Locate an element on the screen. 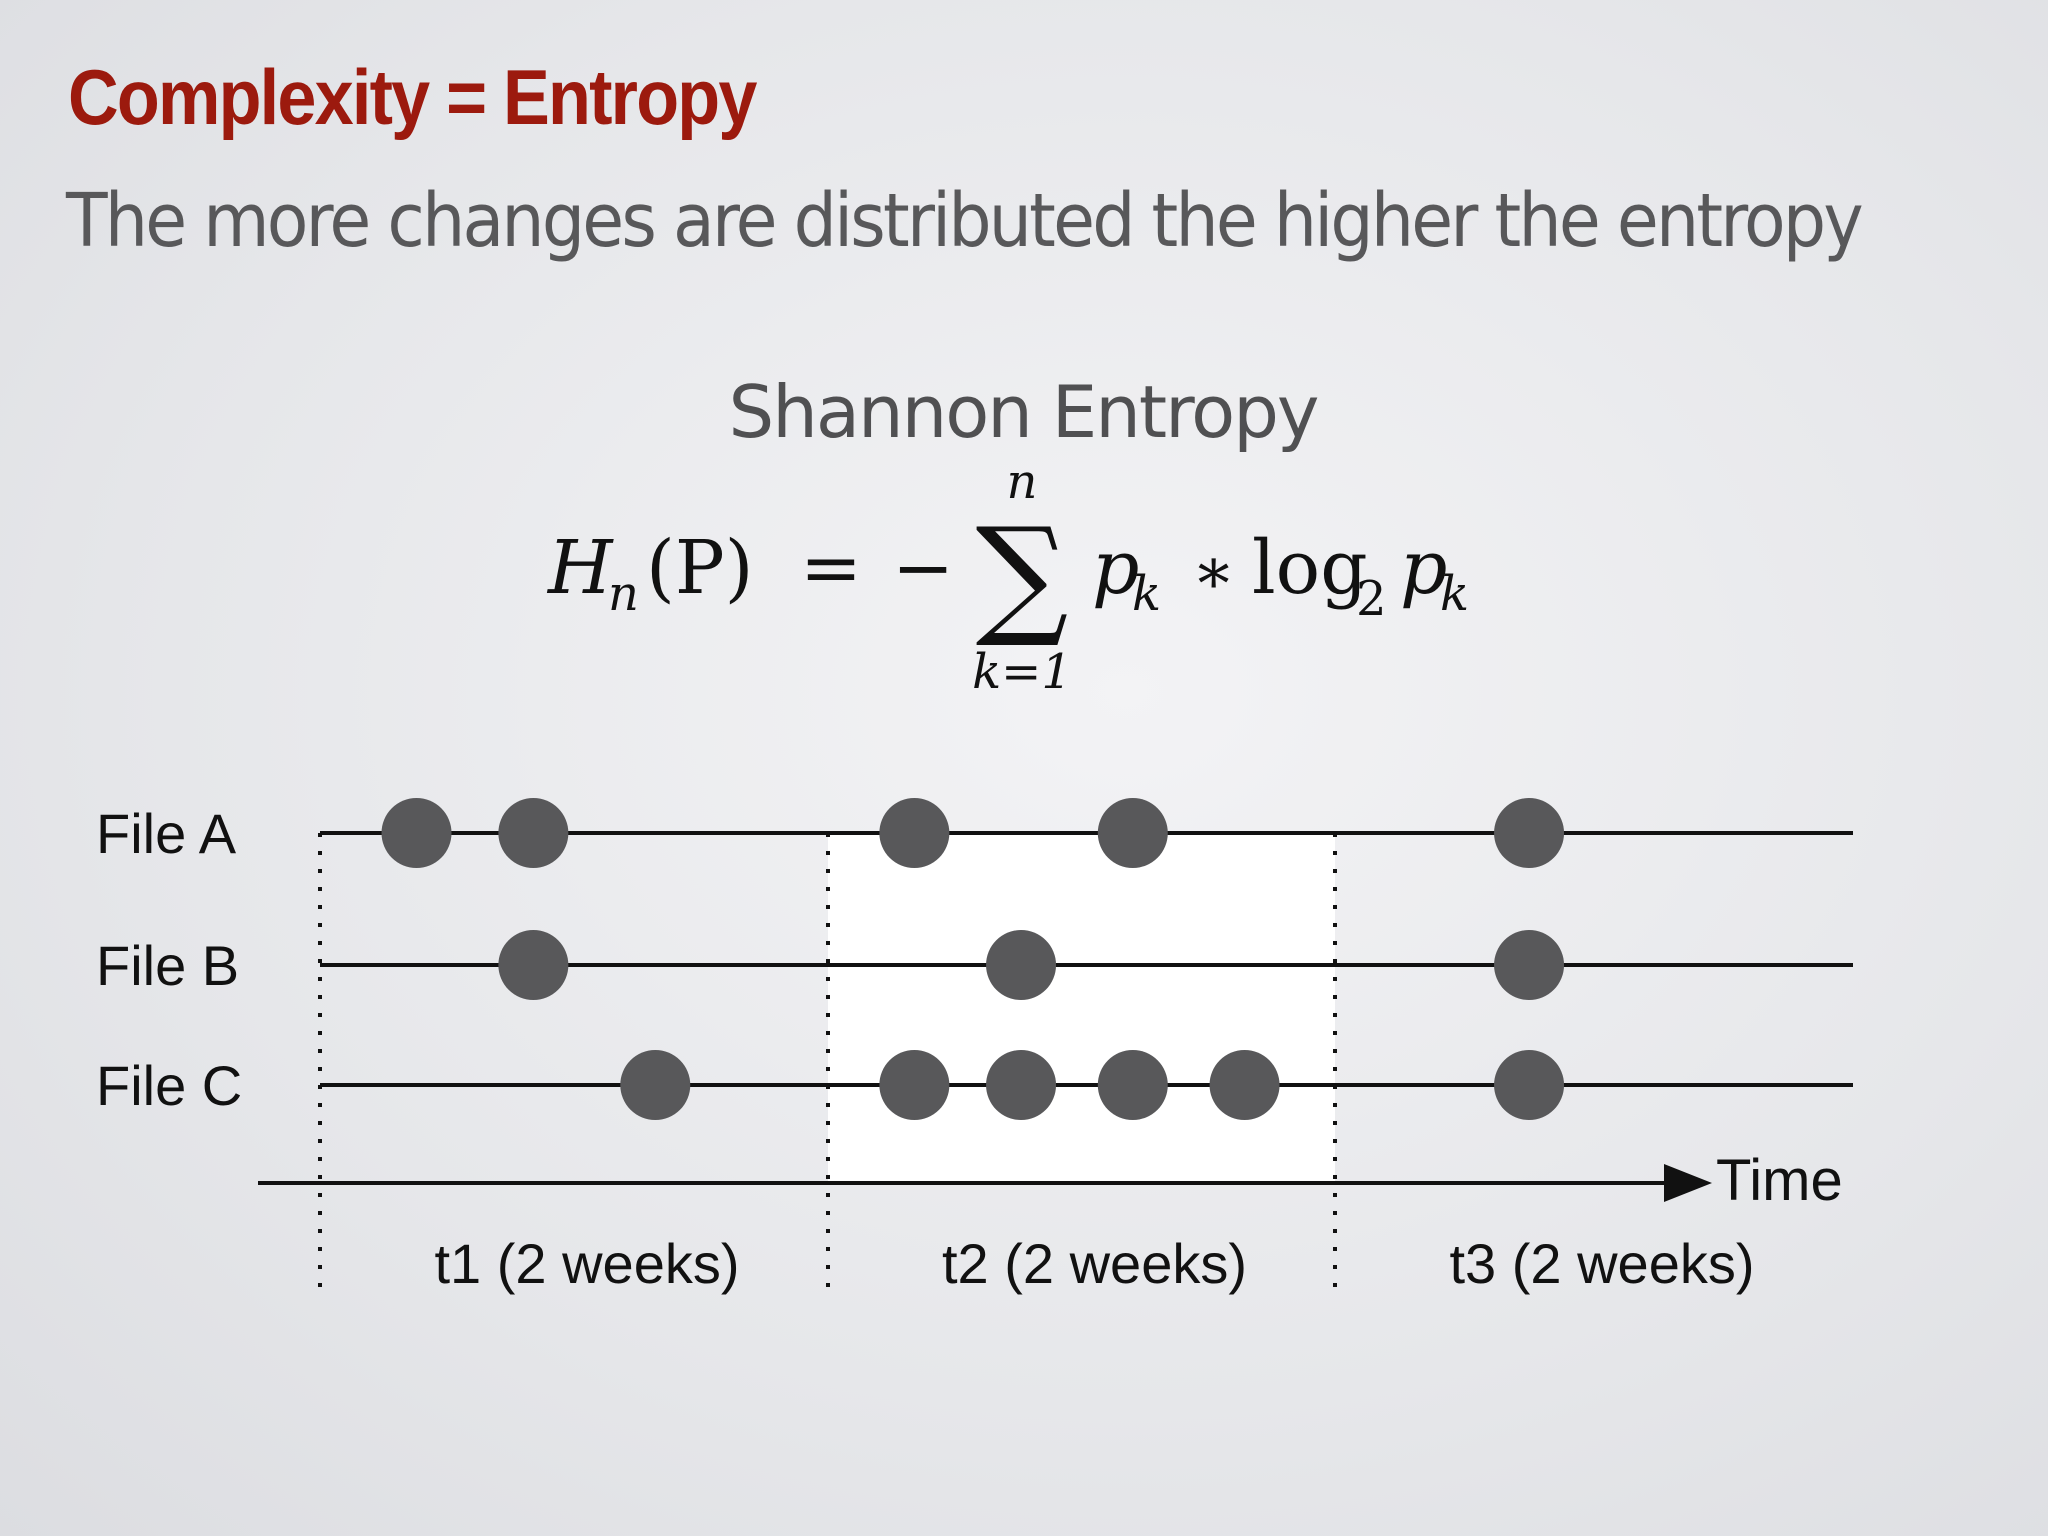  formula-name: Shannon Entropy is located at coordinates (1023, 412).